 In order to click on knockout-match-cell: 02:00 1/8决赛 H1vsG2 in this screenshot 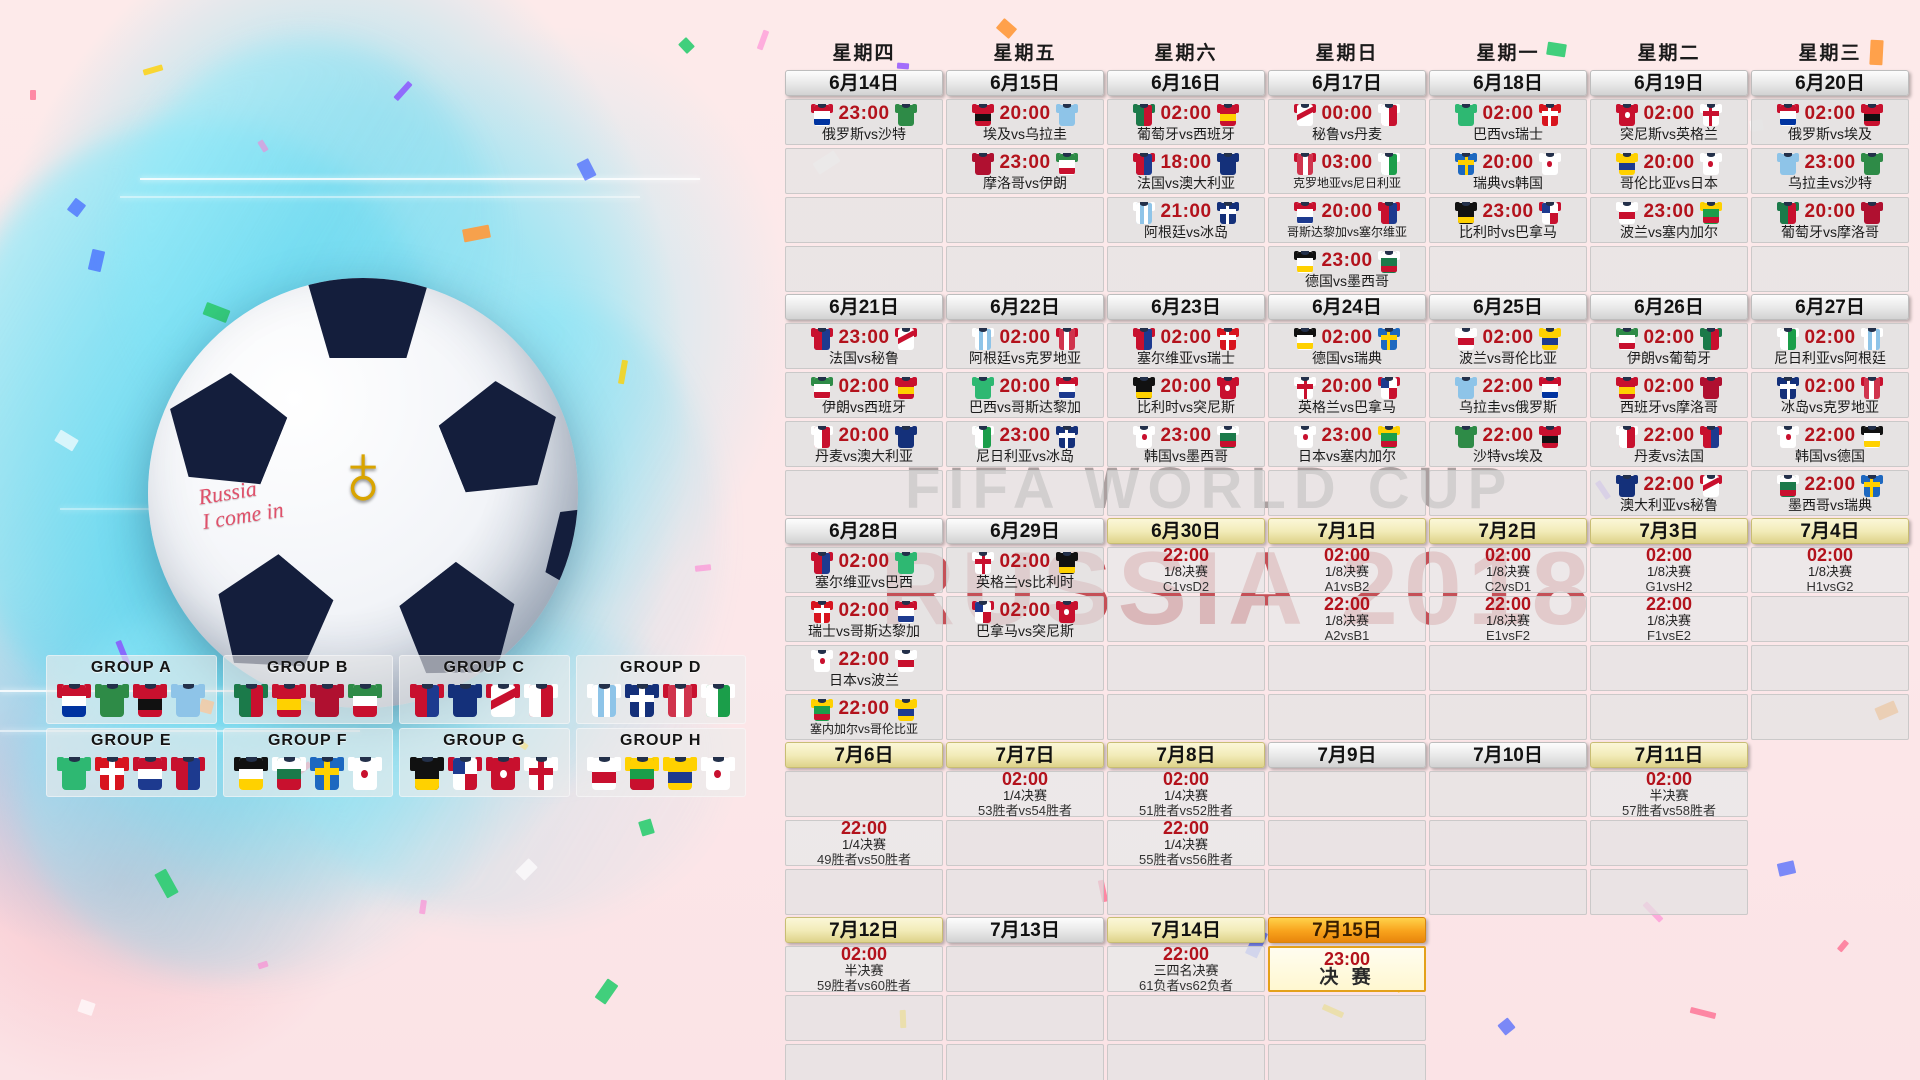, I will do `click(1830, 570)`.